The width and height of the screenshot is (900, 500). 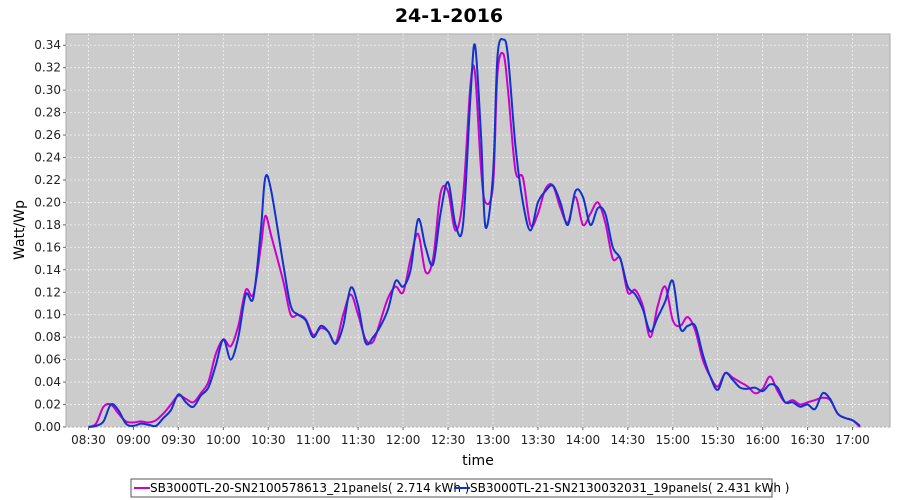 I want to click on x-tick-label: 15:00, so click(x=672, y=440).